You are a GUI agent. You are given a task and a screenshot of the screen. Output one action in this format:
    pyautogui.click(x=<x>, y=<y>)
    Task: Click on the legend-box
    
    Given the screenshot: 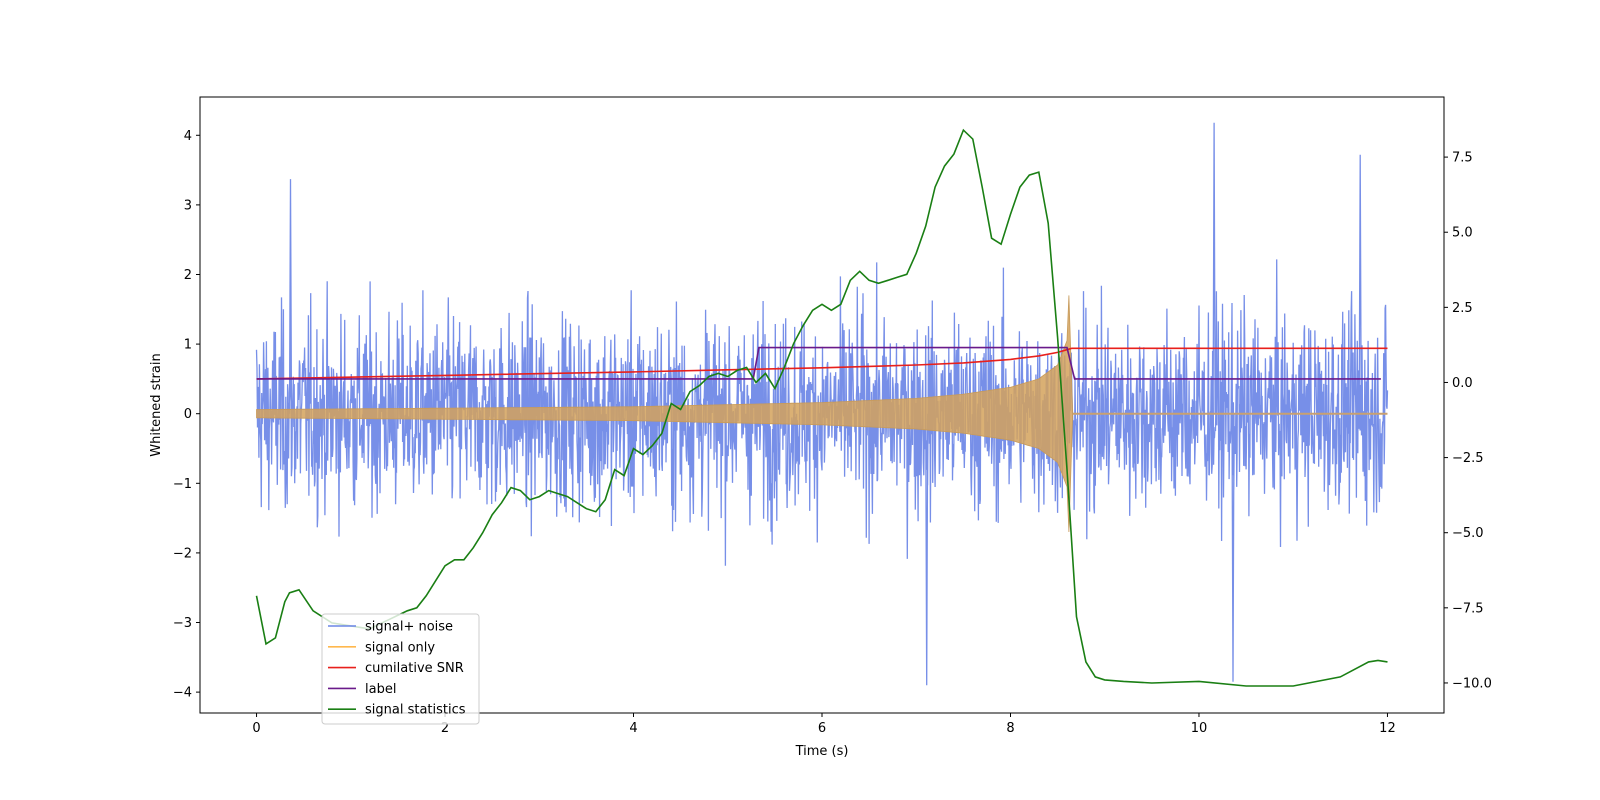 What is the action you would take?
    pyautogui.click(x=400, y=669)
    